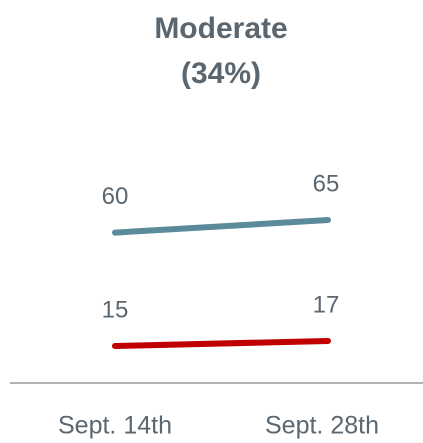 This screenshot has height=443, width=423. Describe the element at coordinates (220, 28) in the screenshot. I see `chart-title: Moderate` at that location.